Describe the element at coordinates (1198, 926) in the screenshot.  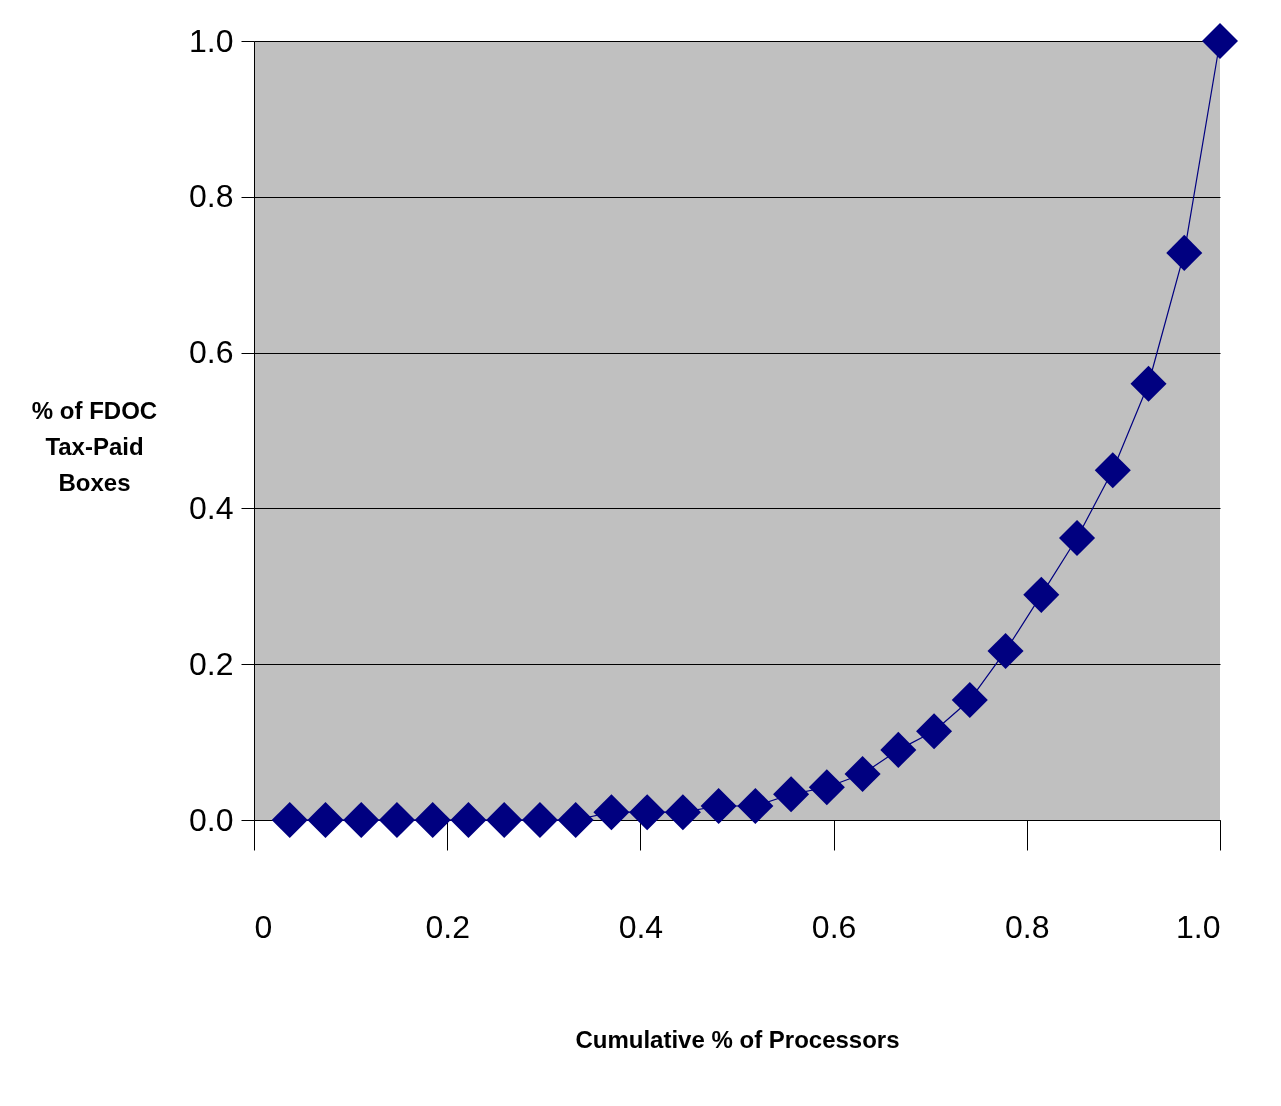
I see `x-tick-label: 1.0` at that location.